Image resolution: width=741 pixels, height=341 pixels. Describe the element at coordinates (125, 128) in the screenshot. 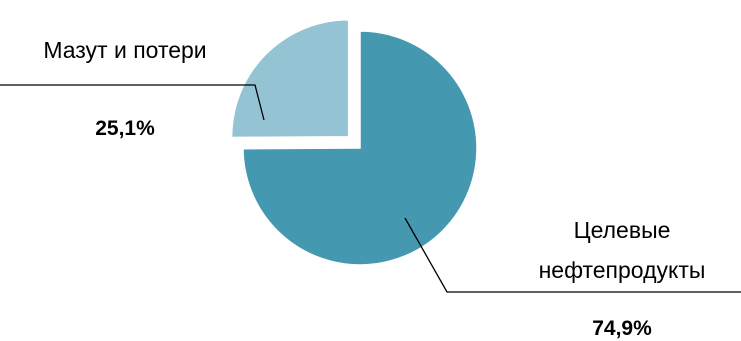

I see `slice-value-mazut: 25,1%` at that location.